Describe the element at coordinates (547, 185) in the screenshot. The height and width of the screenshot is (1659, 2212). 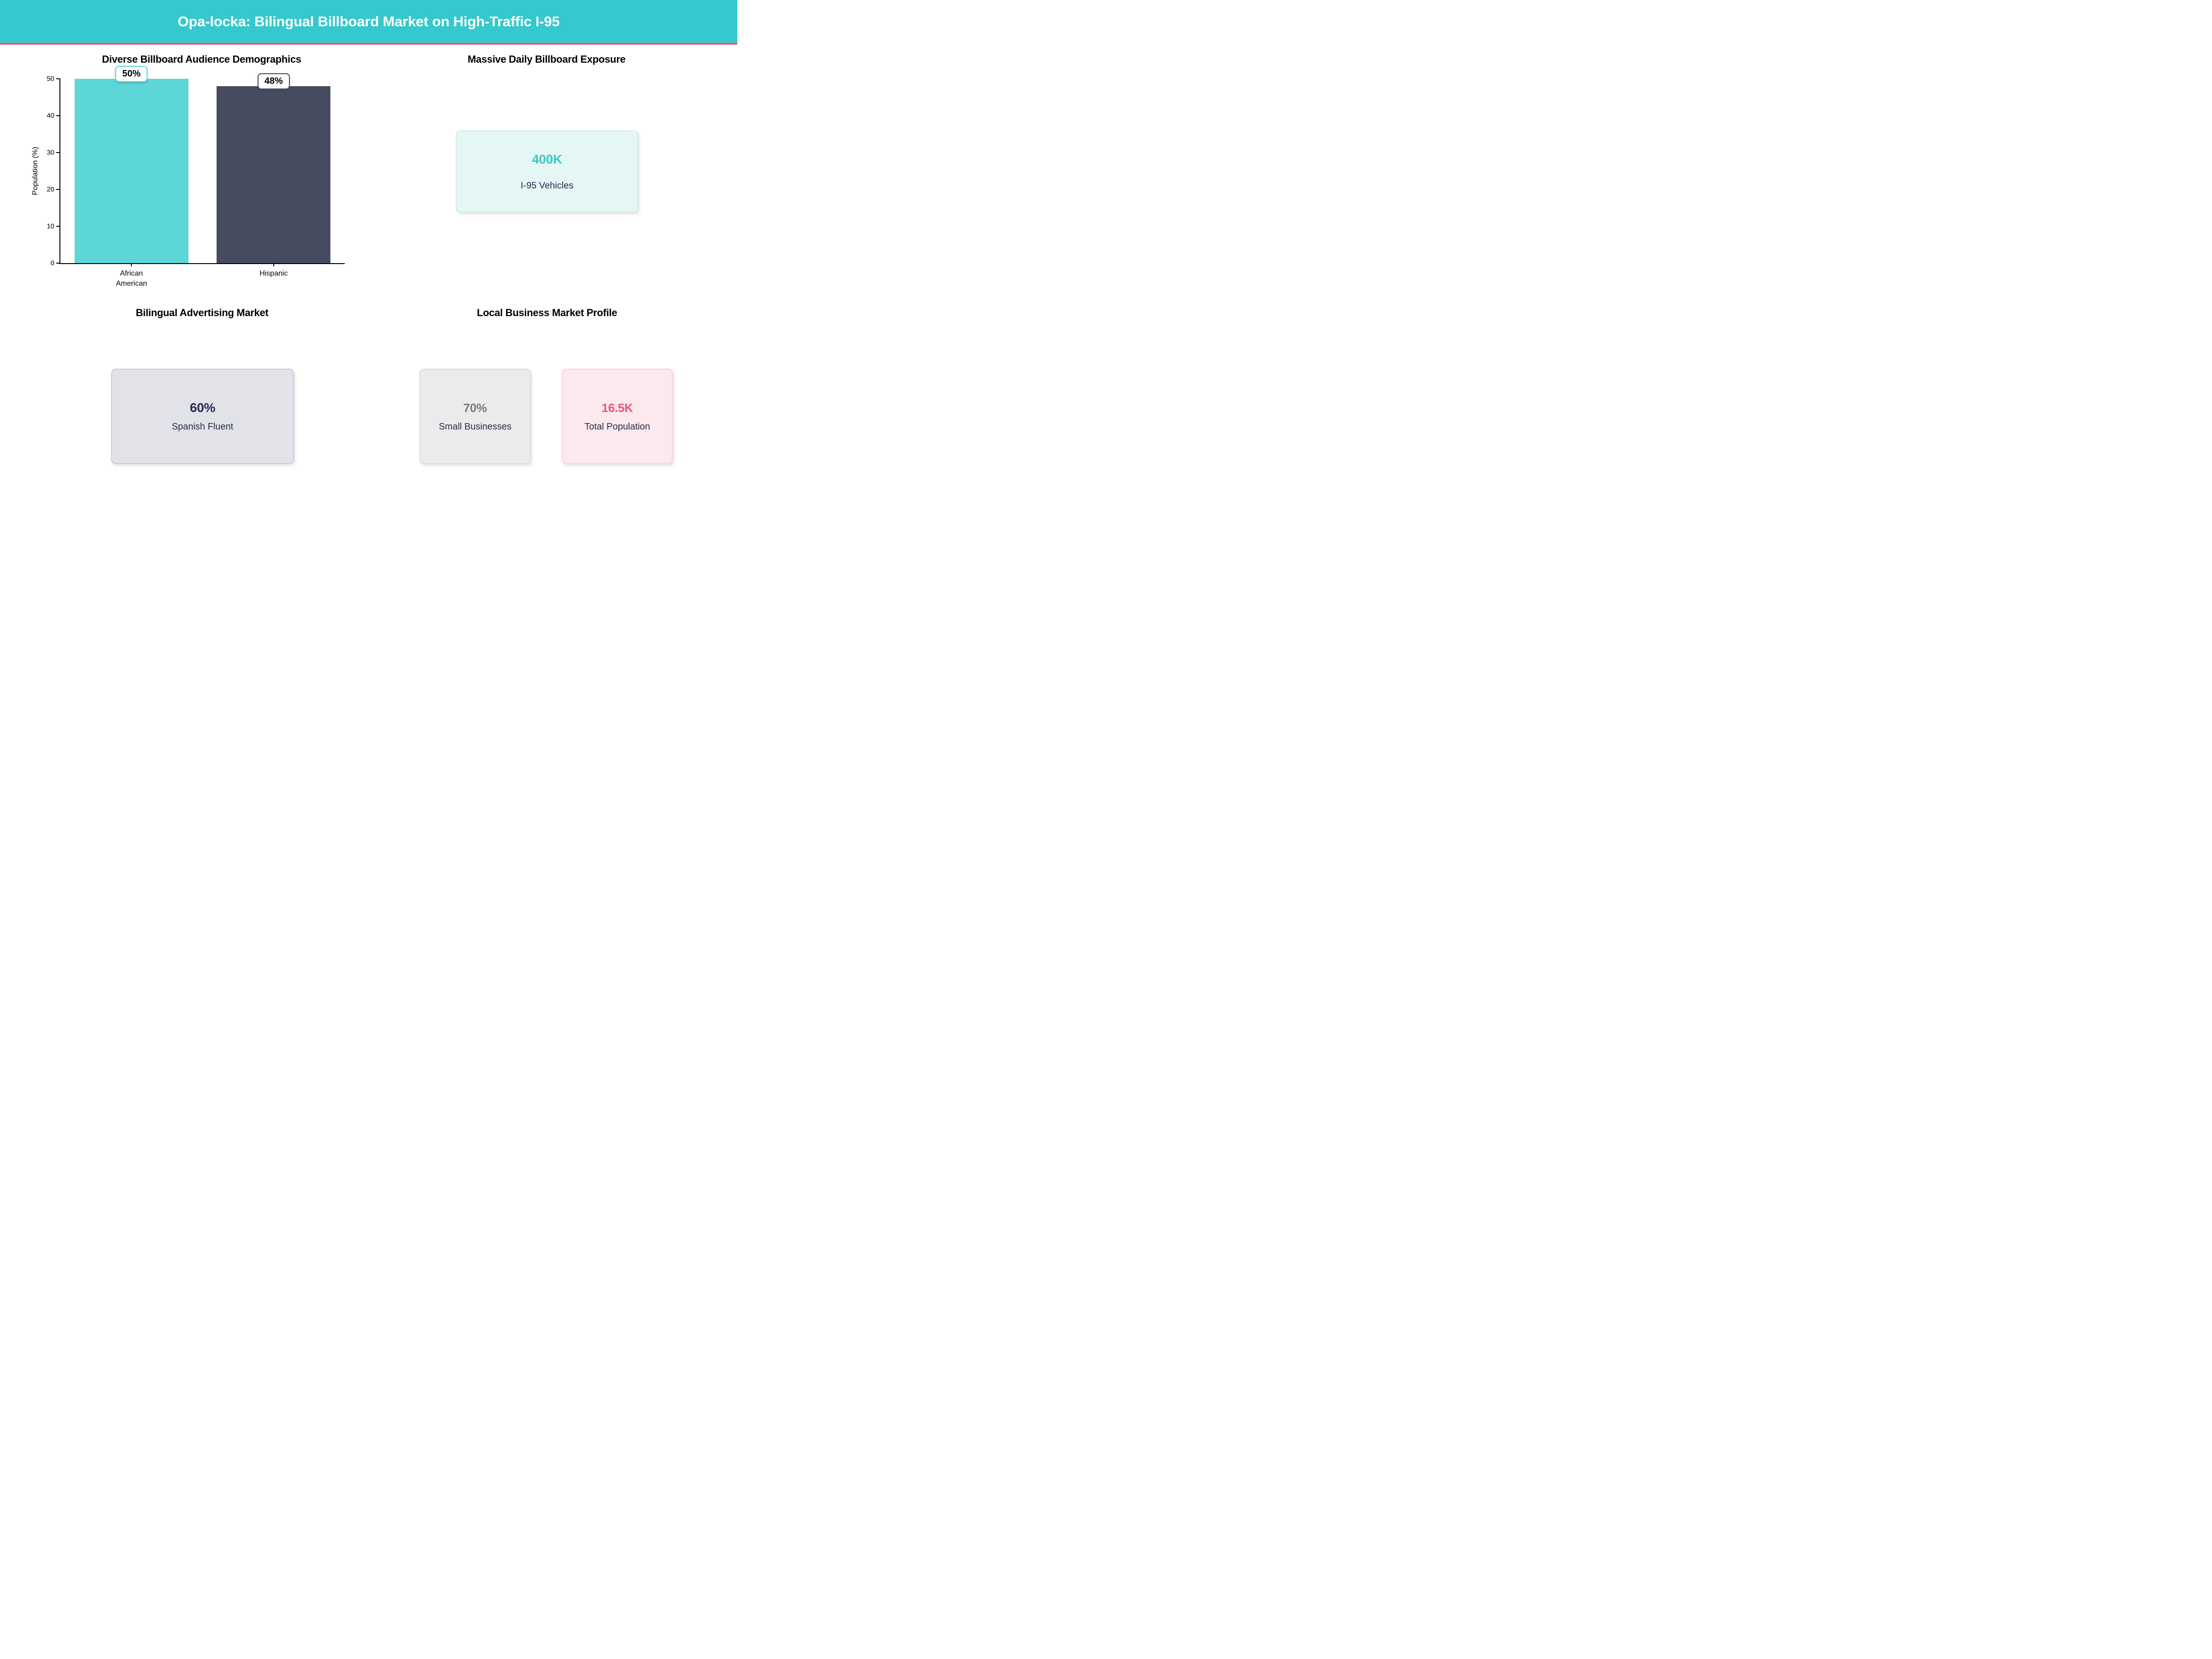
I see `exposure-stat-label: I-95 Vehicles` at that location.